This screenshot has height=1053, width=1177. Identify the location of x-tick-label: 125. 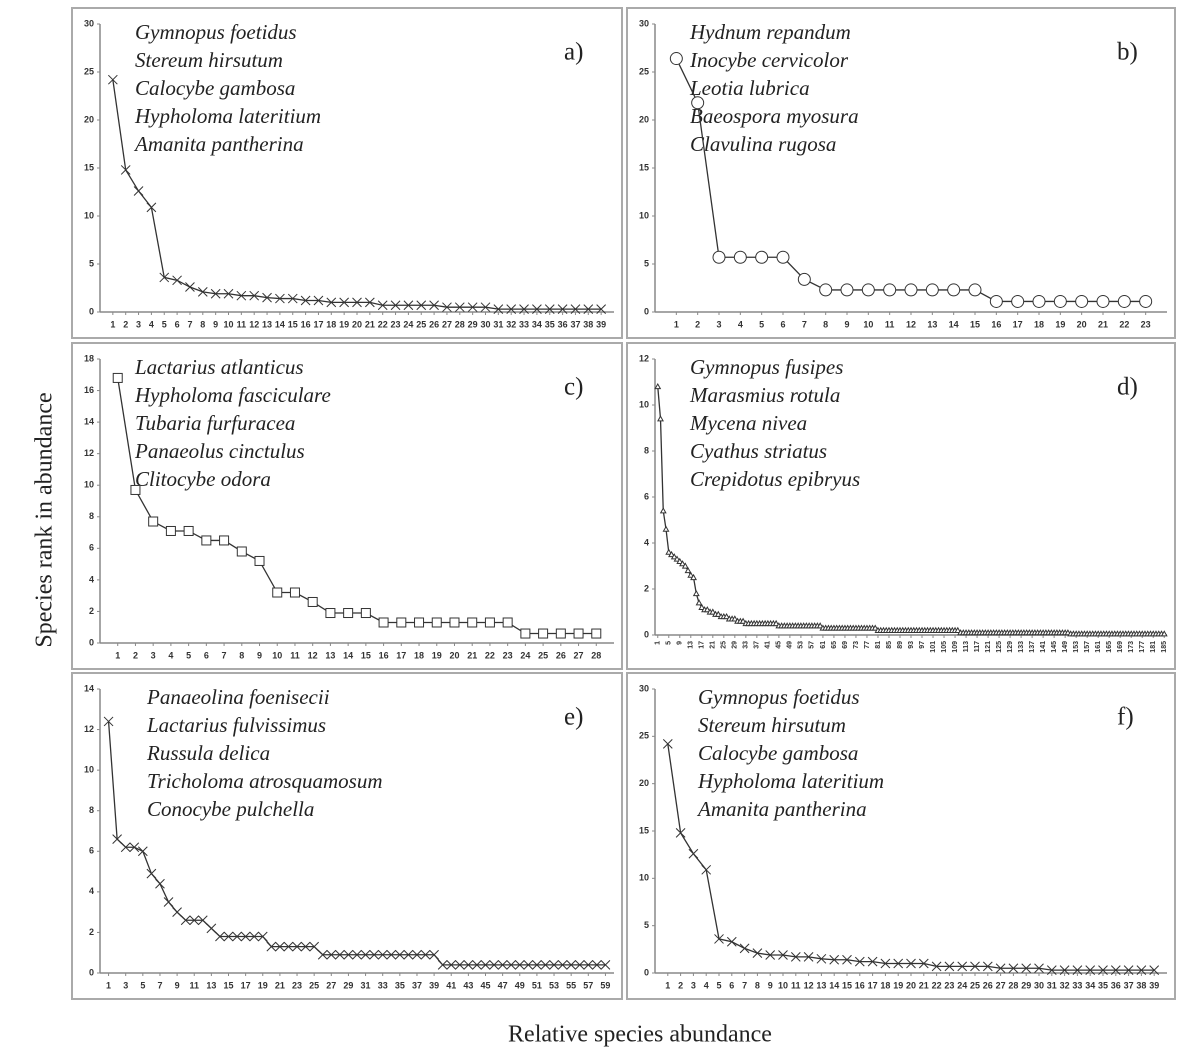
(999, 647).